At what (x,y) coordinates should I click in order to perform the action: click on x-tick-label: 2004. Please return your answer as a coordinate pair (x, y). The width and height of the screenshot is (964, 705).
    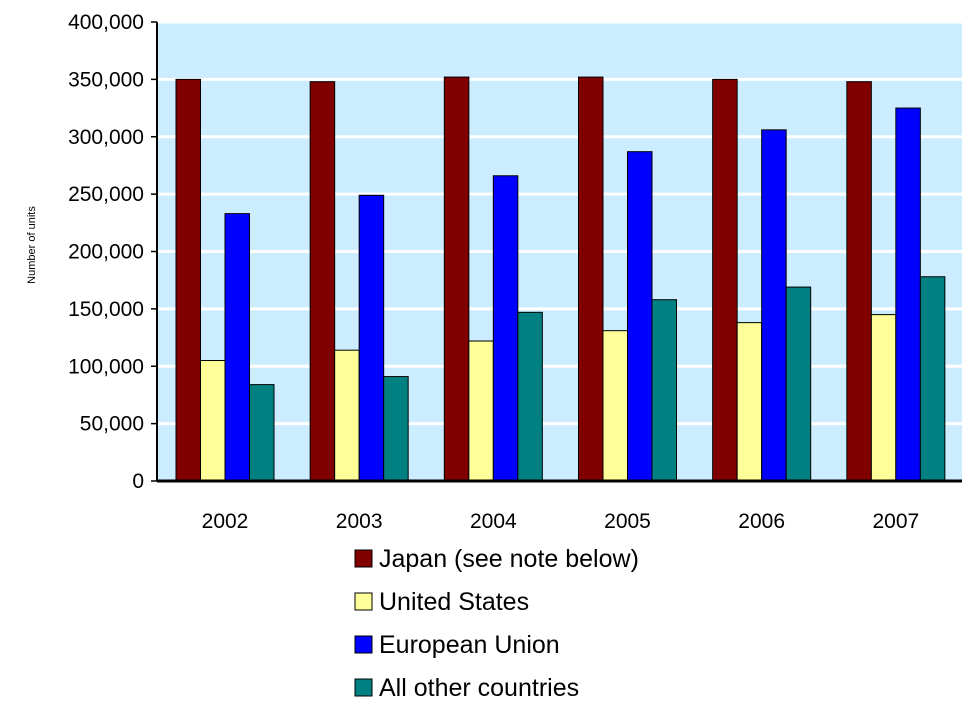
    Looking at the image, I should click on (493, 521).